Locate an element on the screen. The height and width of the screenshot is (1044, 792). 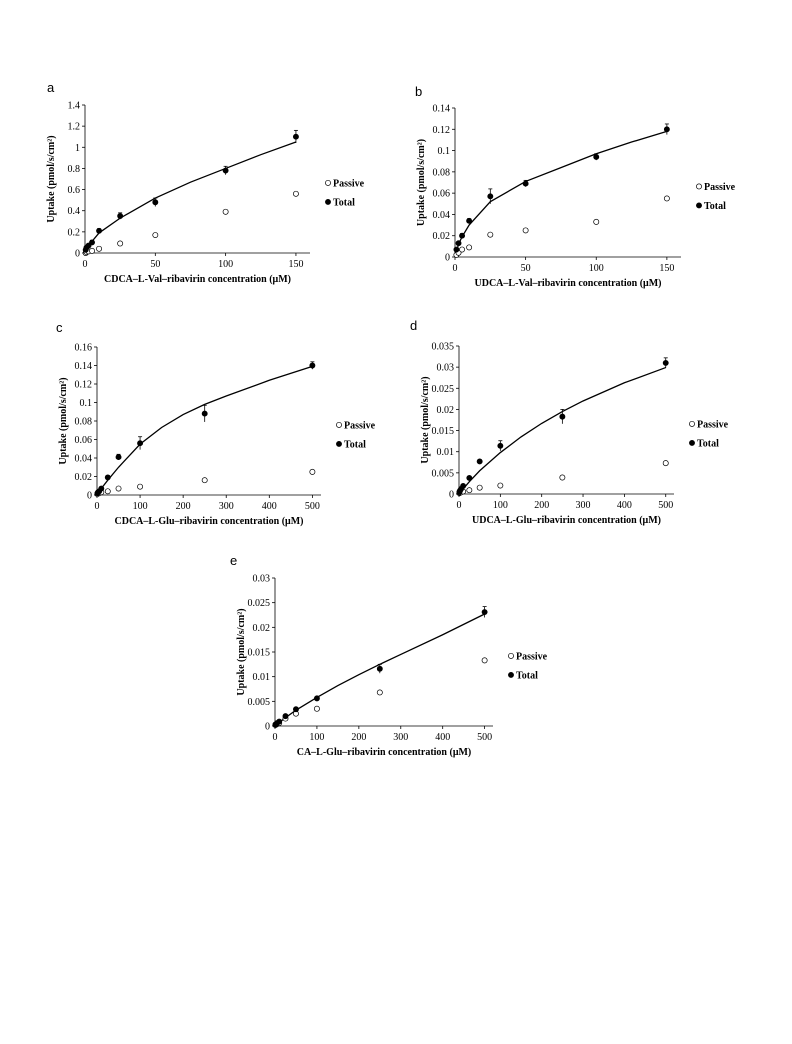
x-axis-title: CDCA–L-Glu–ribavirin concentration (μM) is located at coordinates (209, 521).